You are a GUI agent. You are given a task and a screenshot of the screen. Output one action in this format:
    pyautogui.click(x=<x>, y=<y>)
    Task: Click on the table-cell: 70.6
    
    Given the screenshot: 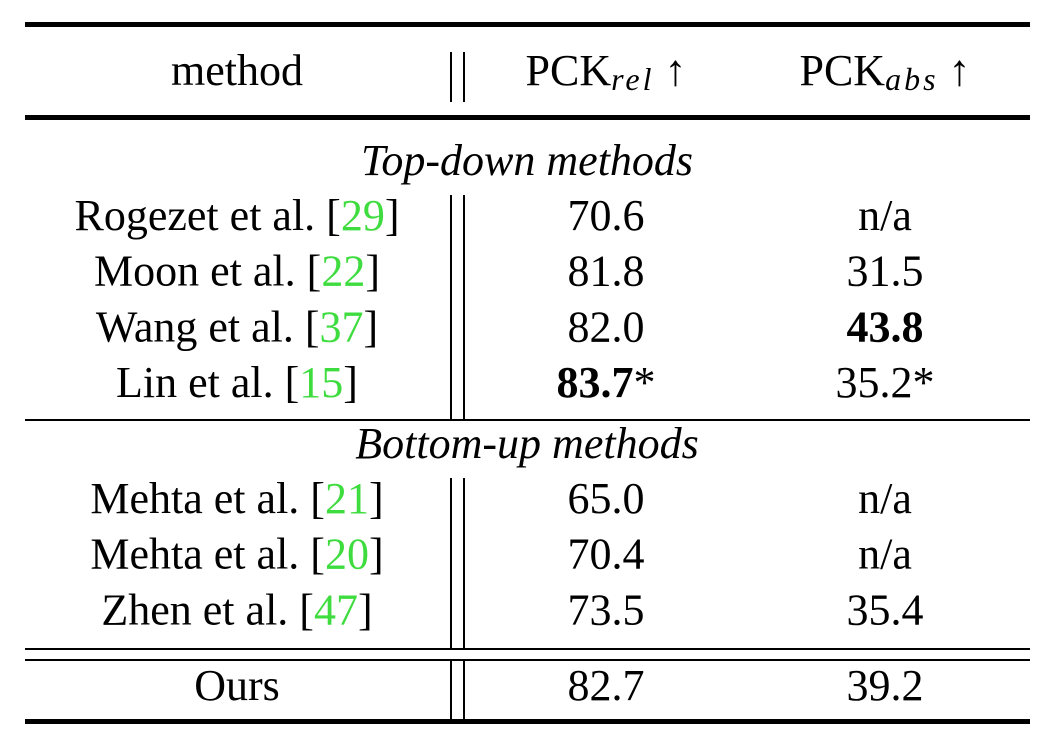 What is the action you would take?
    pyautogui.click(x=606, y=215)
    